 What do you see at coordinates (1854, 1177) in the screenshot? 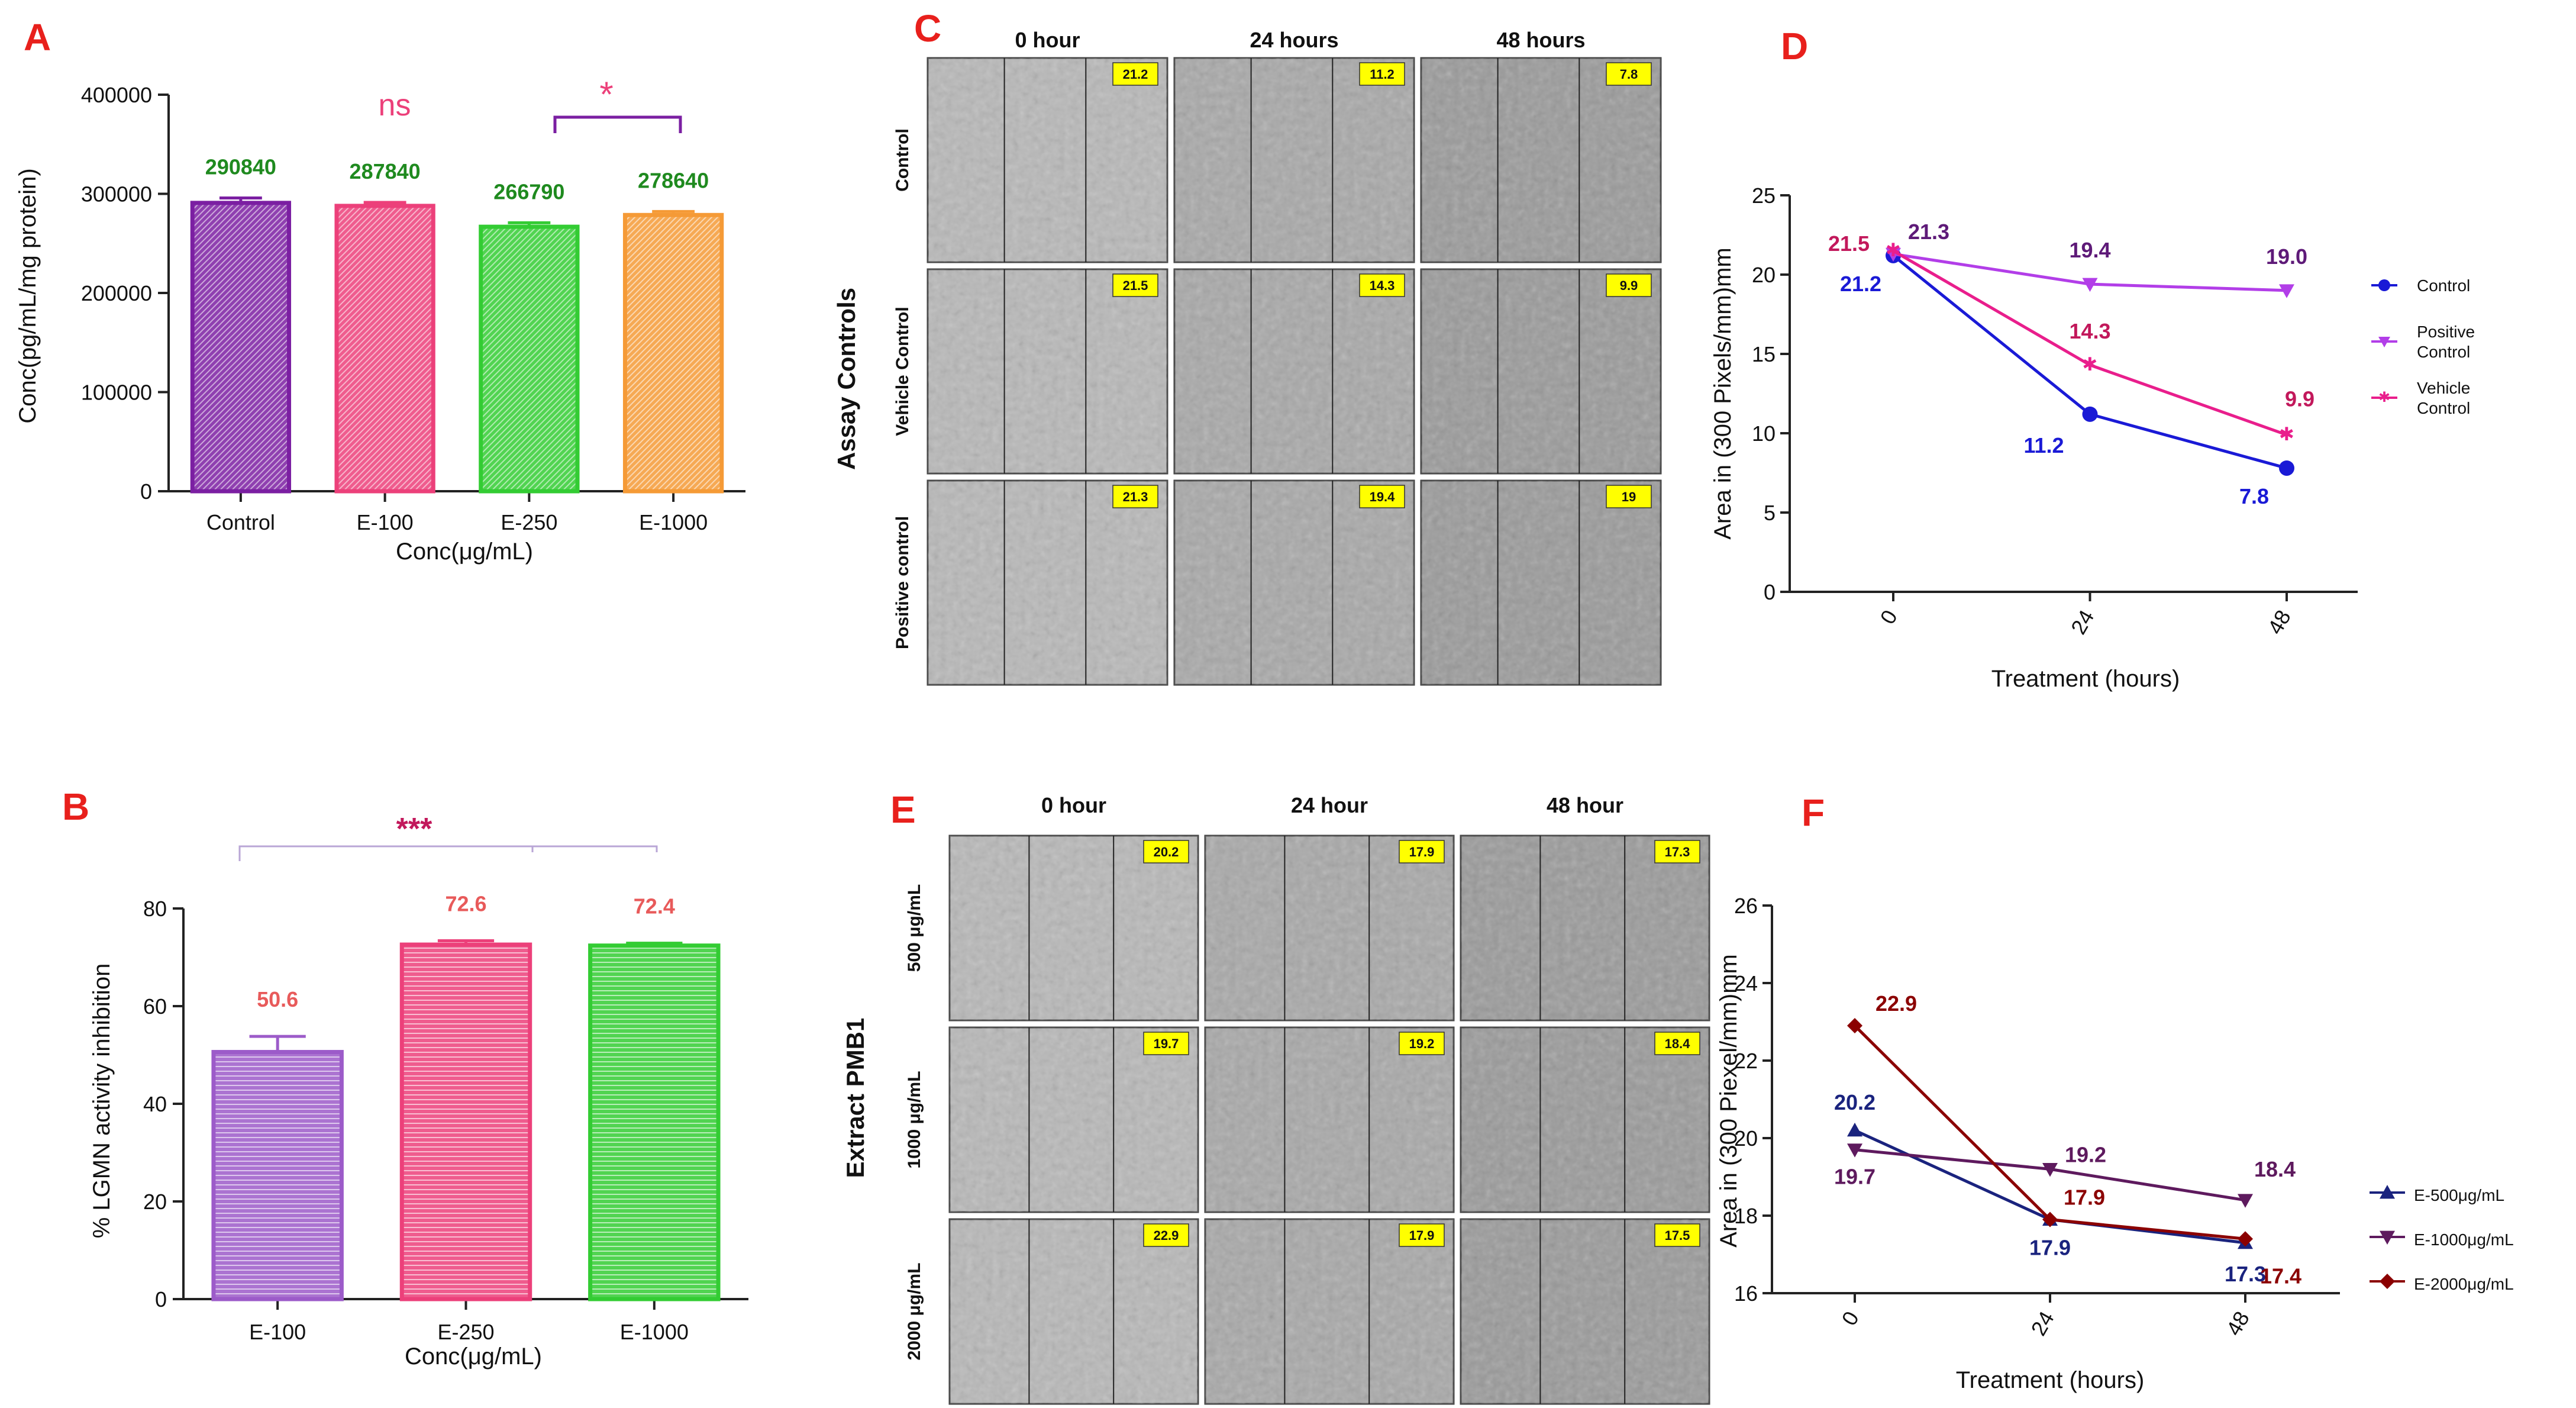
I see `point-value-label: 19.7` at bounding box center [1854, 1177].